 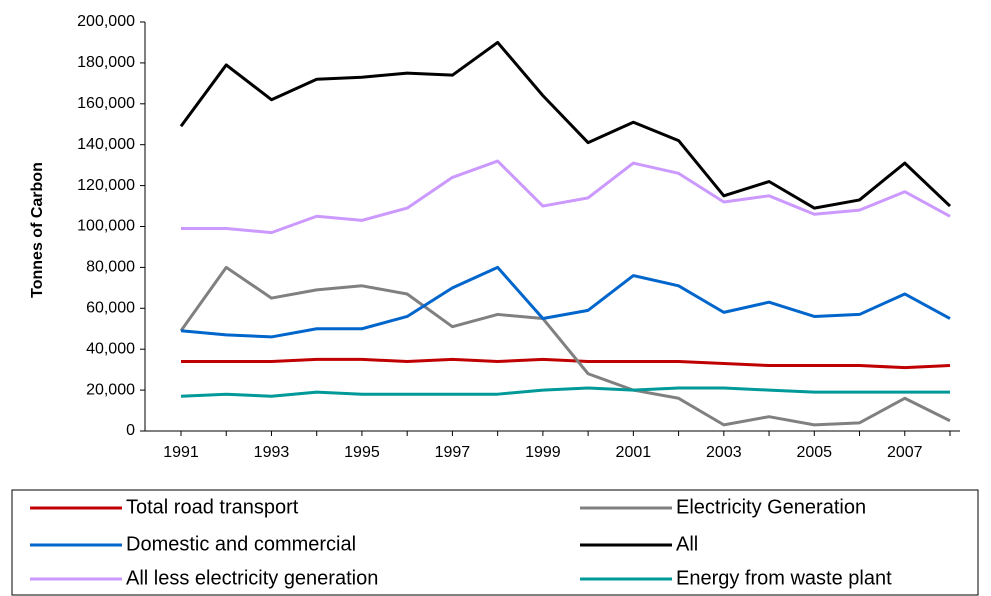 What do you see at coordinates (634, 452) in the screenshot?
I see `x-tick-label: 2001` at bounding box center [634, 452].